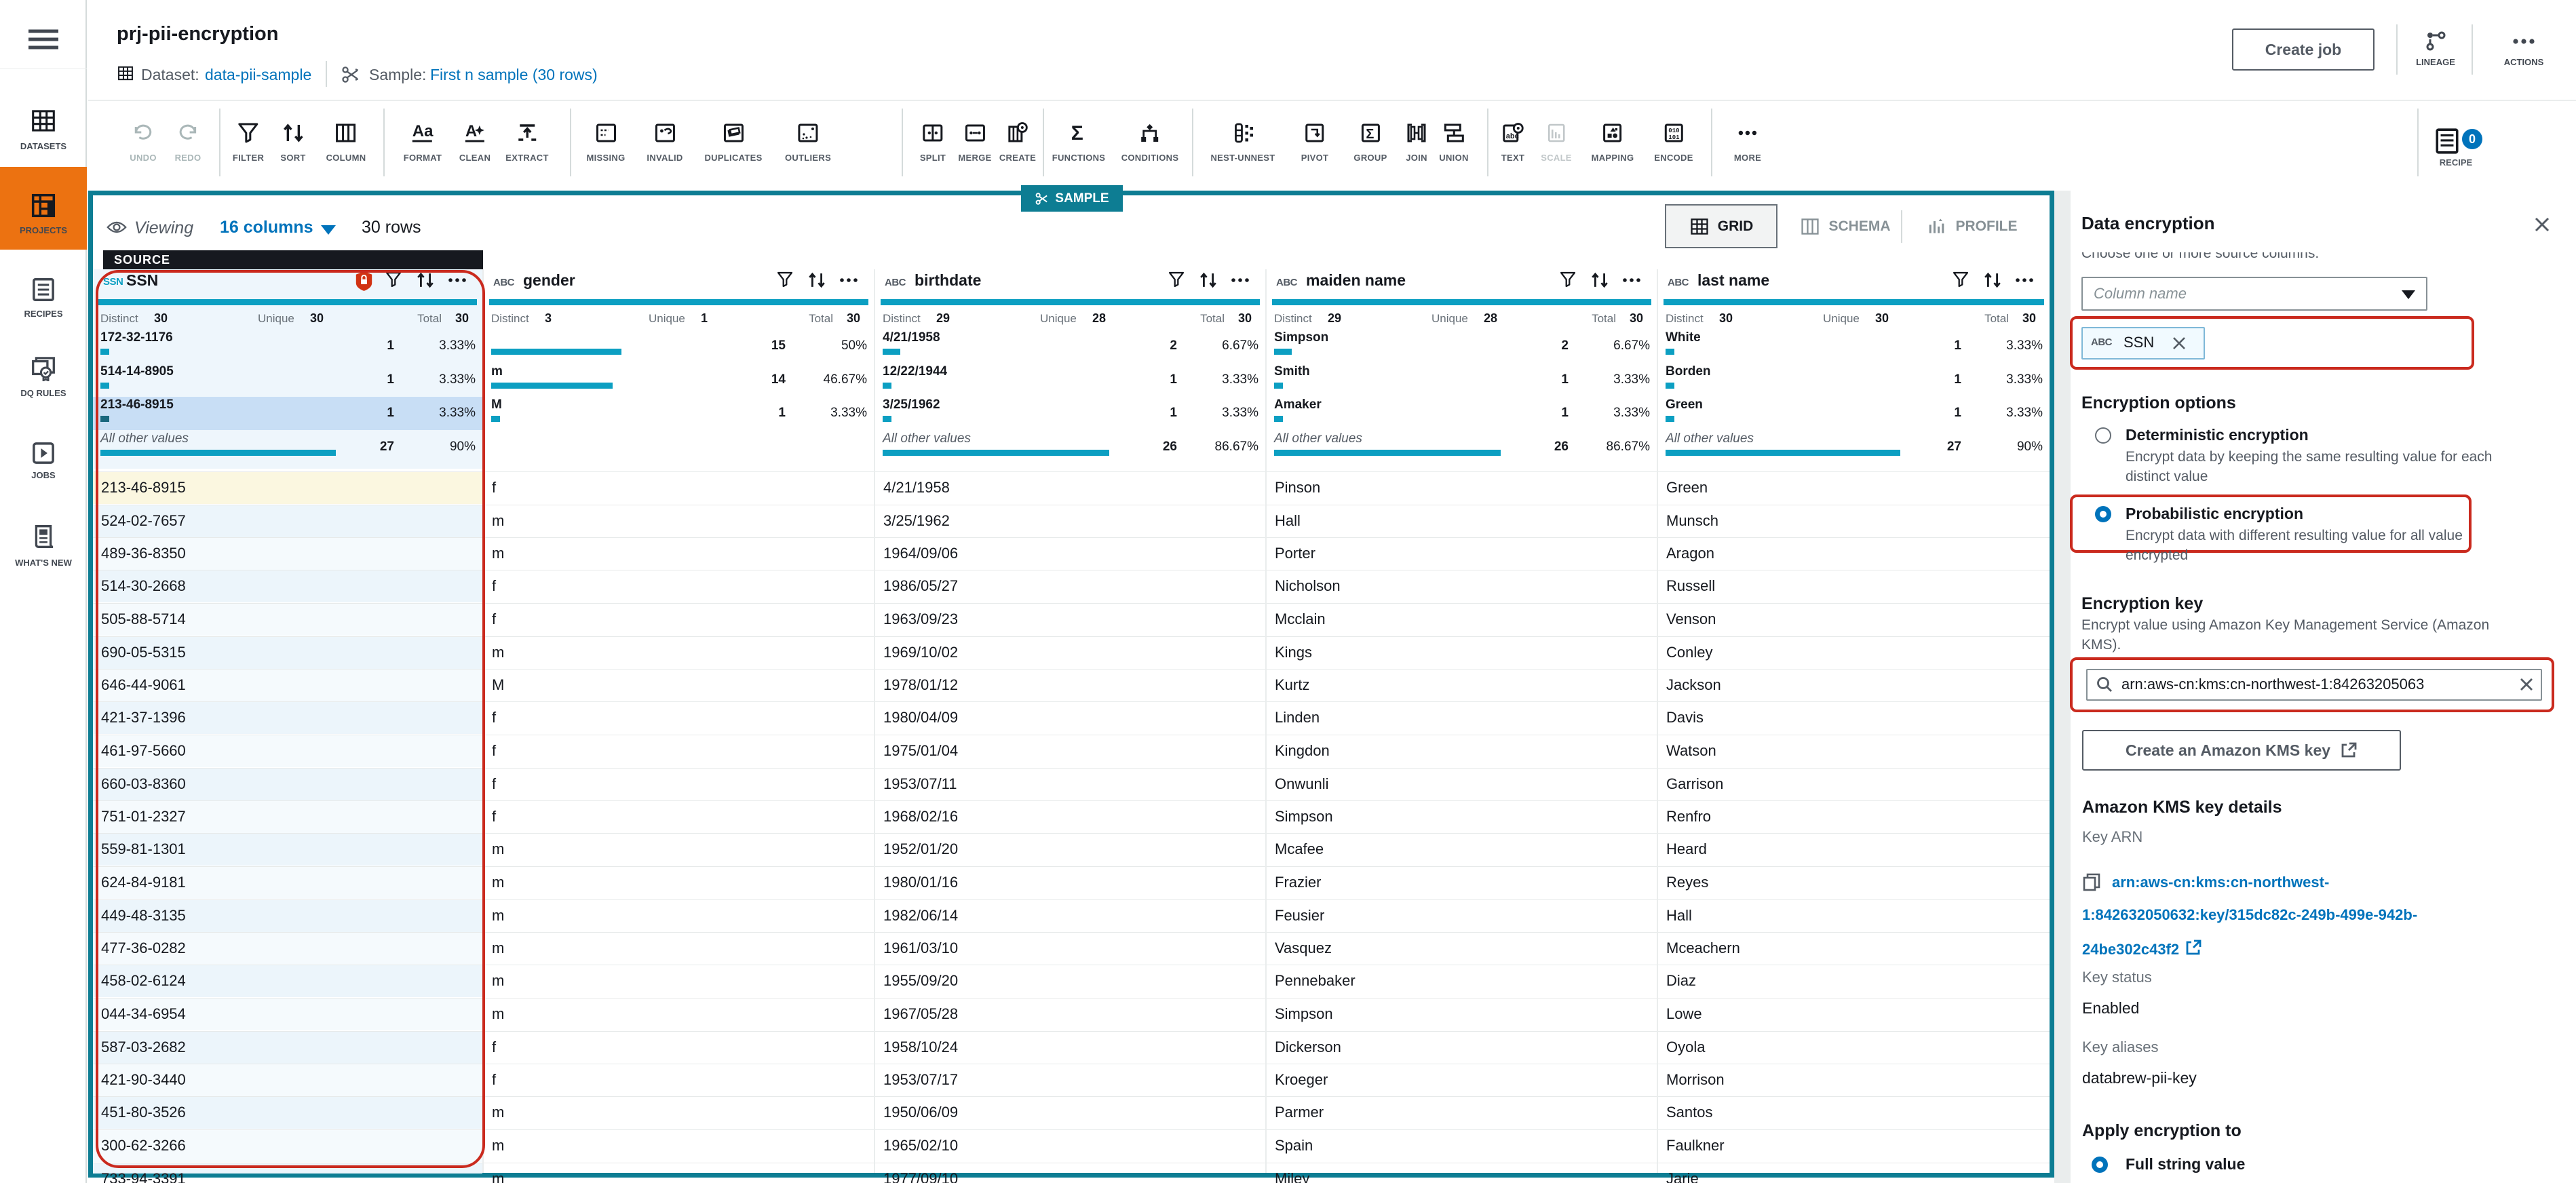 This screenshot has width=2576, height=1183. Describe the element at coordinates (1673, 131) in the screenshot. I see `svg-text: 010` at that location.